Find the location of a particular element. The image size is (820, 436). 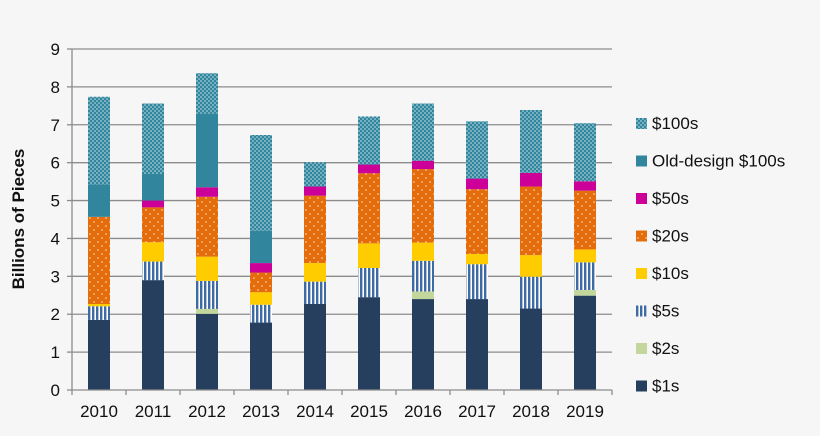

x-tick-label: 2019 is located at coordinates (585, 411).